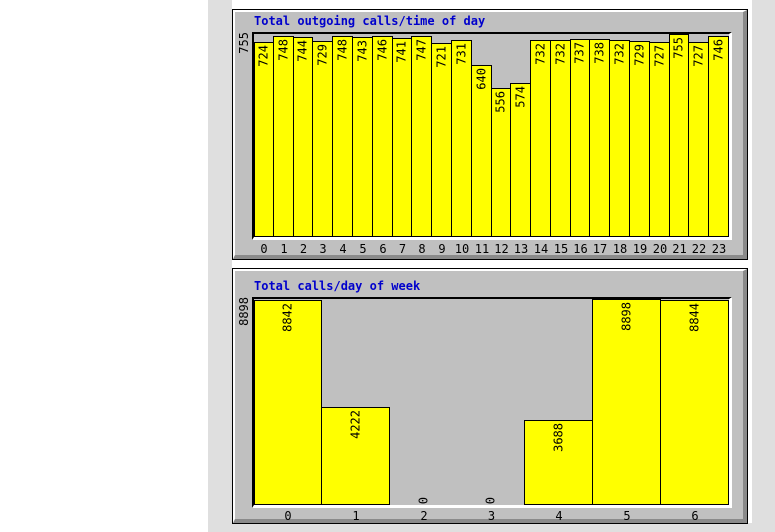 This screenshot has width=775, height=532. I want to click on bar-slot-1: 748, so click(283, 135).